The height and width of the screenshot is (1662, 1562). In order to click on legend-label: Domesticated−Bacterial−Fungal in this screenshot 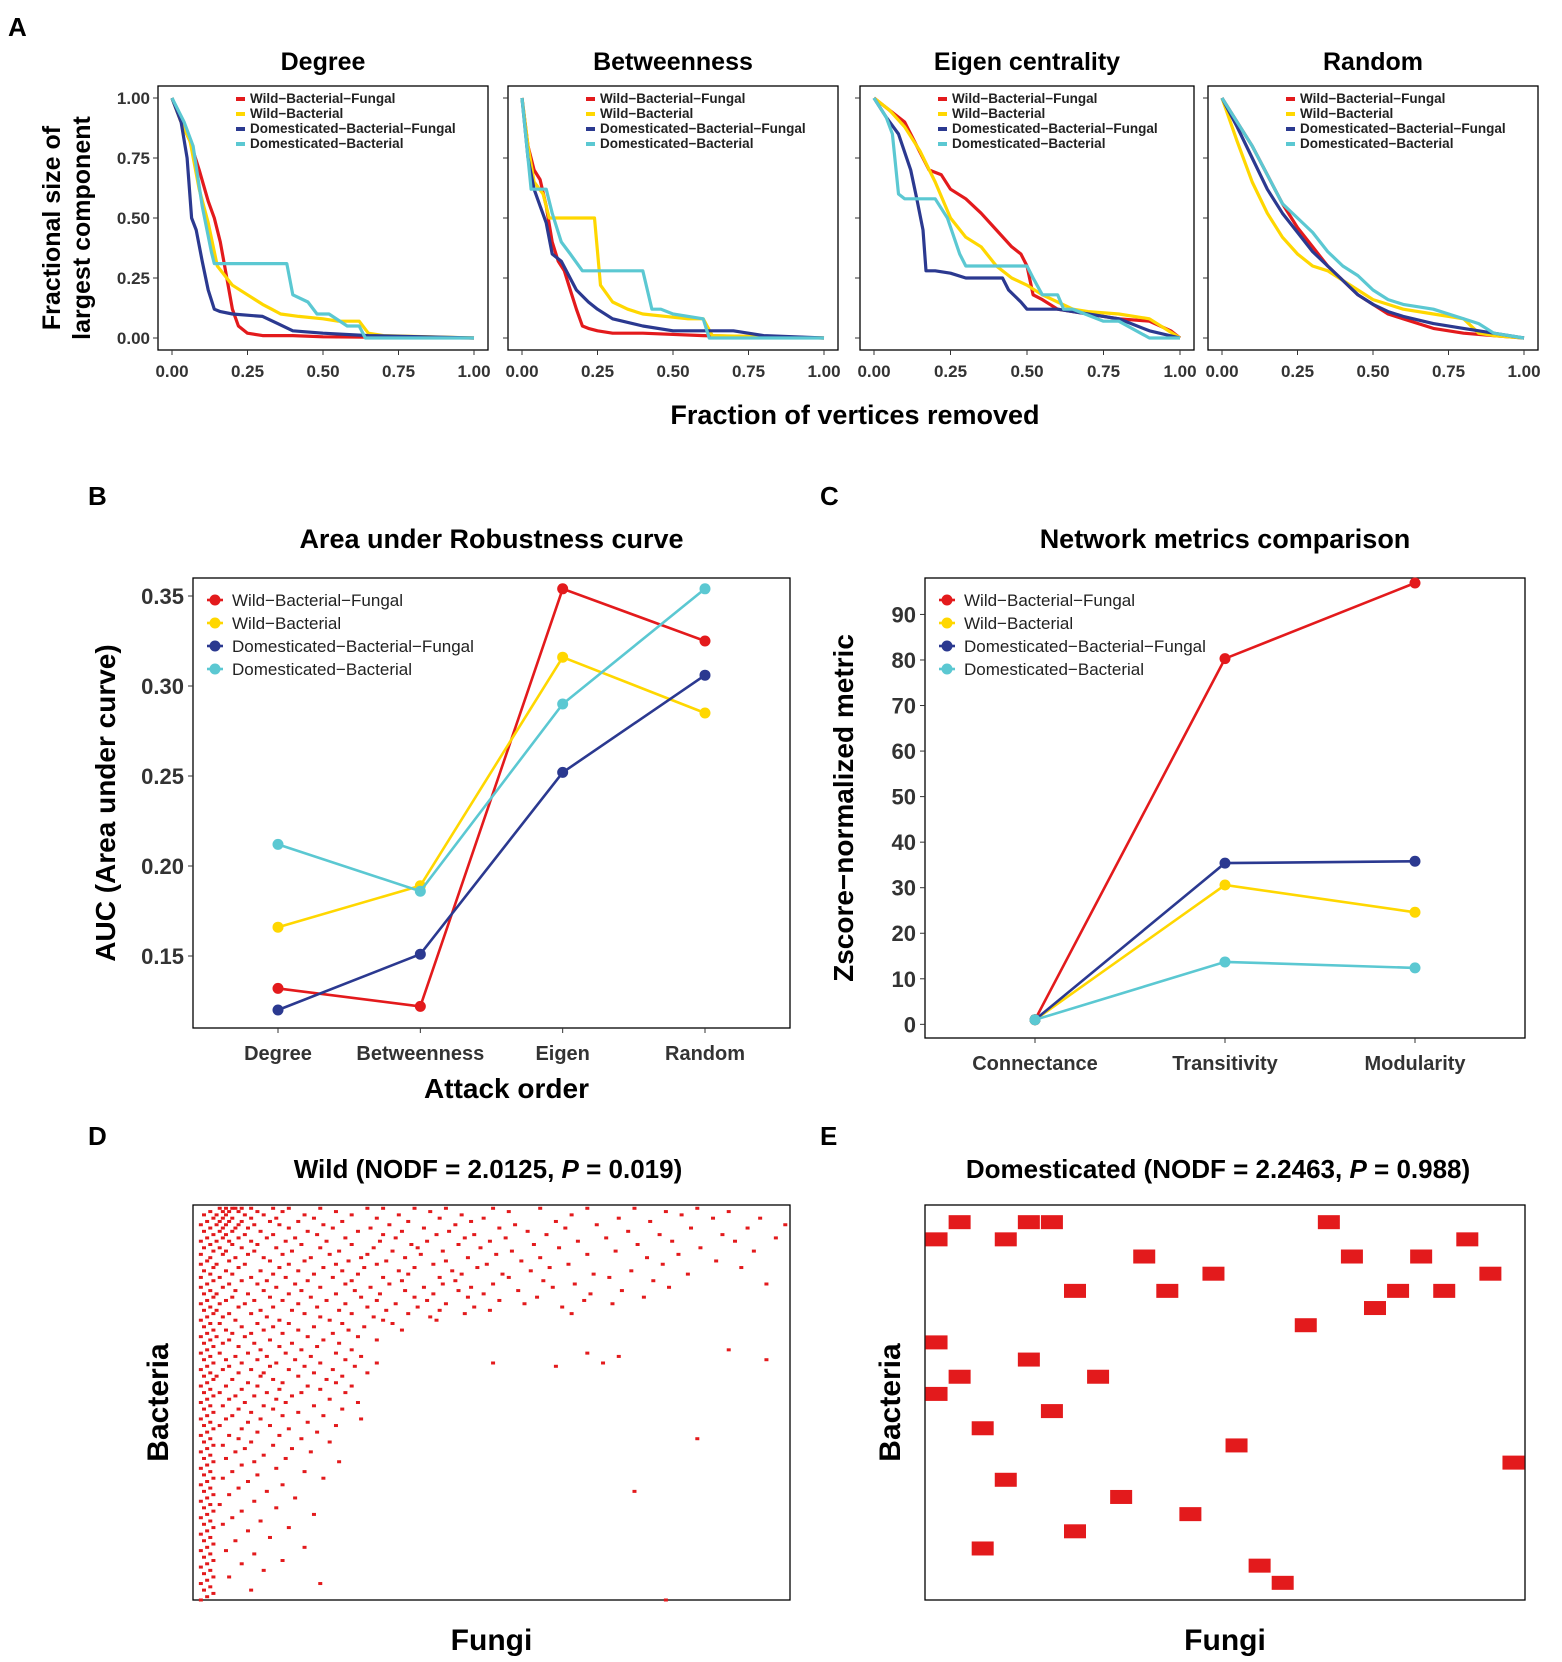, I will do `click(353, 646)`.